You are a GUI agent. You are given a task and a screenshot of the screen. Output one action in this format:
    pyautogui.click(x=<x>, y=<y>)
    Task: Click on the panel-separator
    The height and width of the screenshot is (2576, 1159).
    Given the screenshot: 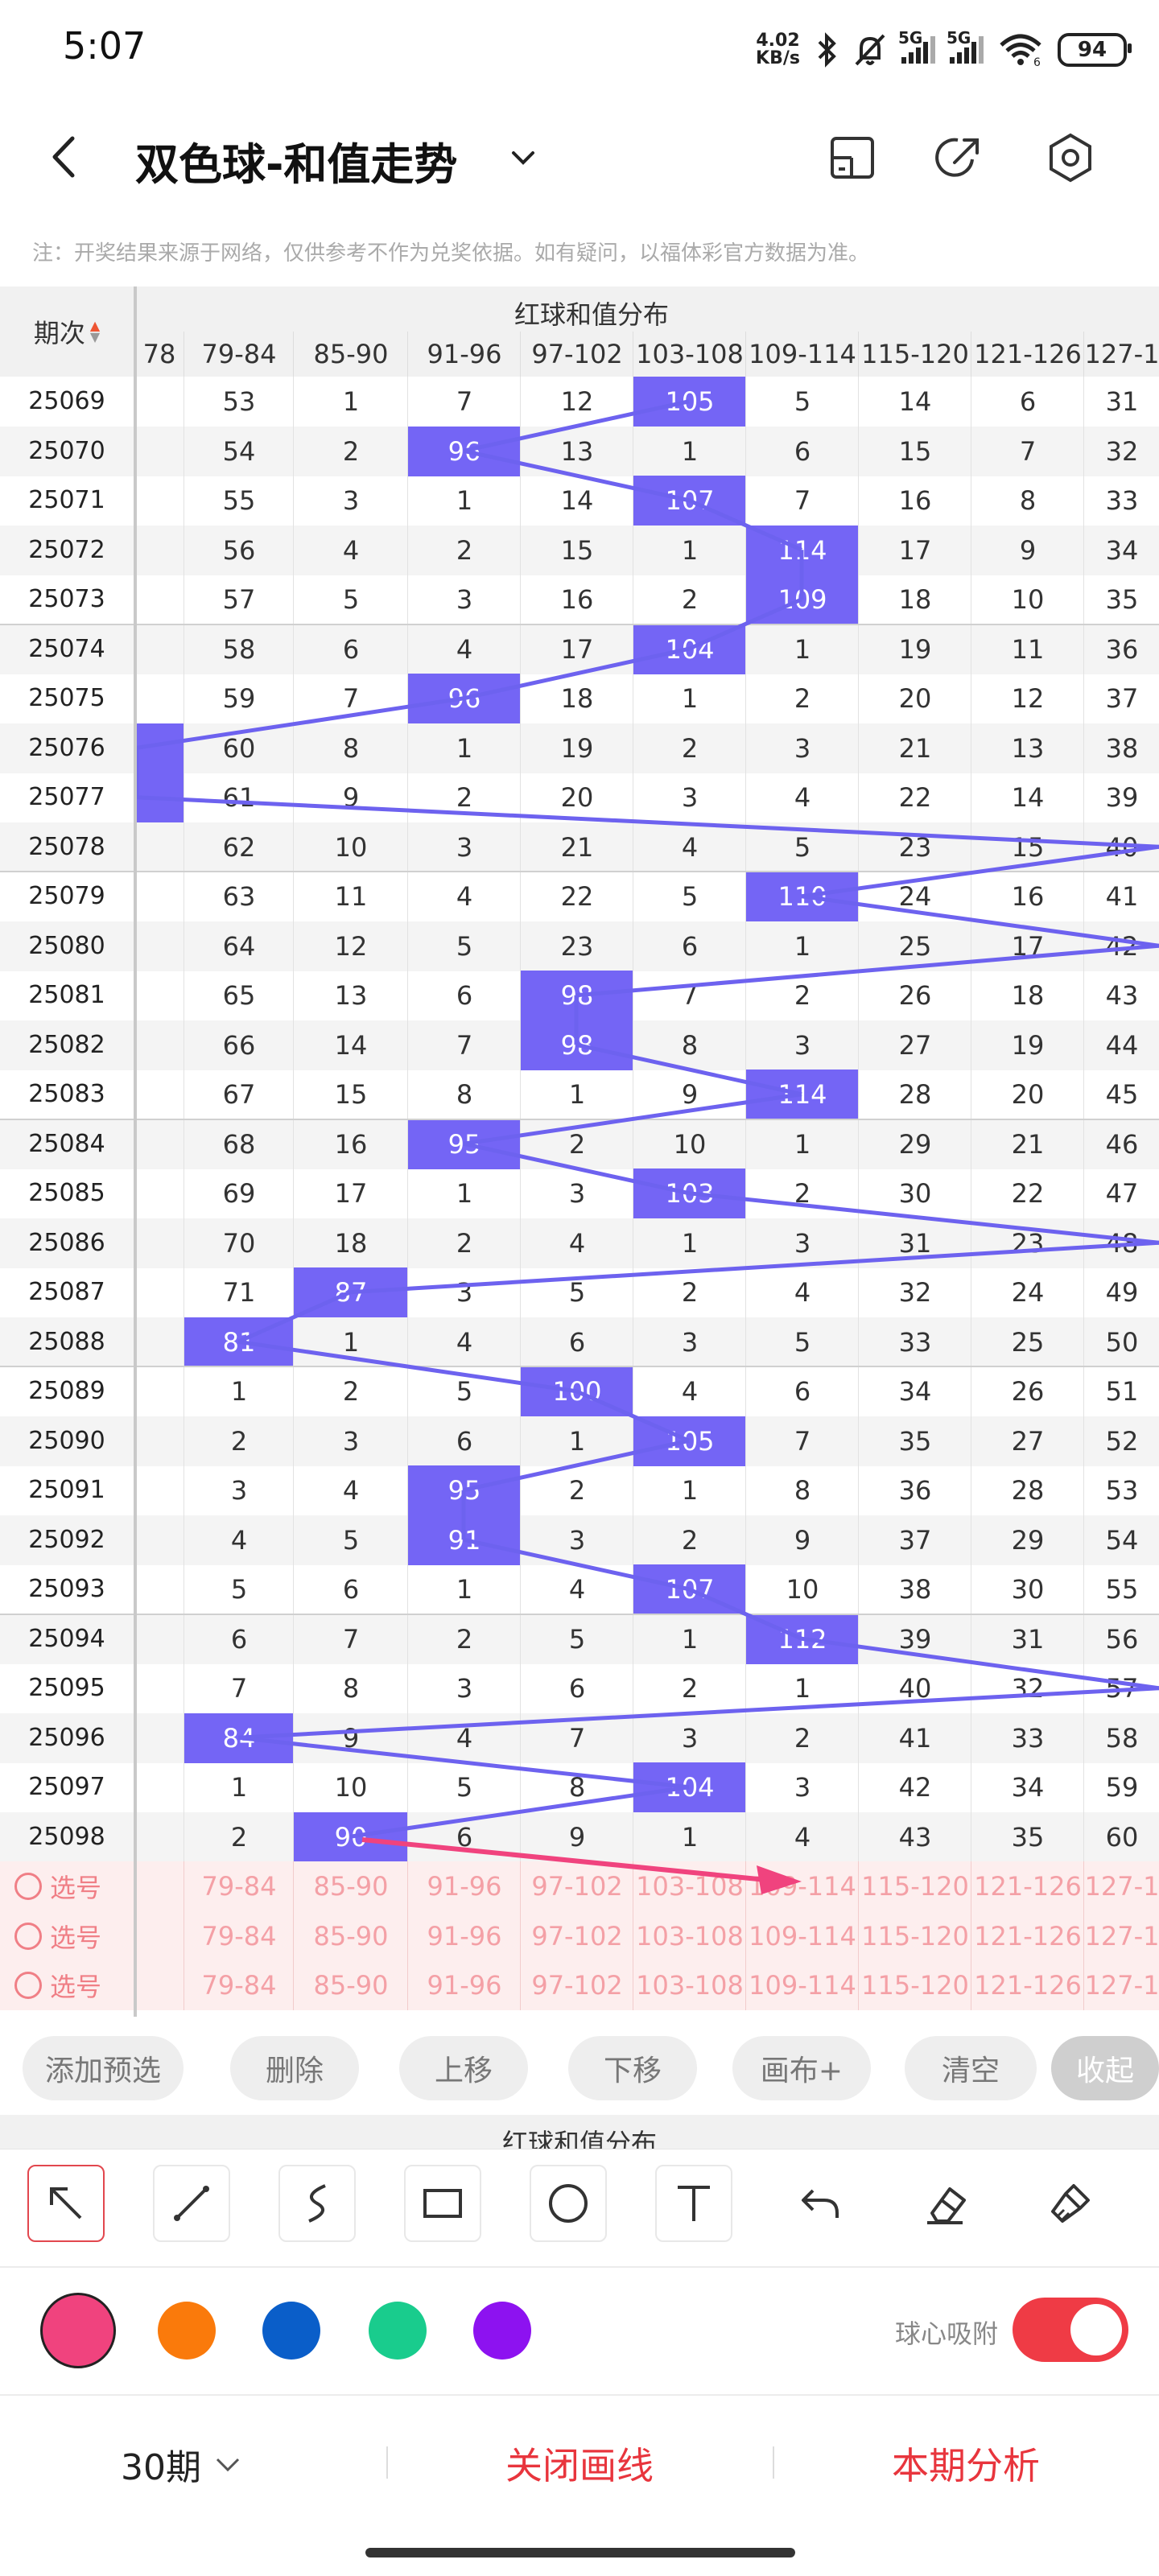 What is the action you would take?
    pyautogui.click(x=579, y=2395)
    